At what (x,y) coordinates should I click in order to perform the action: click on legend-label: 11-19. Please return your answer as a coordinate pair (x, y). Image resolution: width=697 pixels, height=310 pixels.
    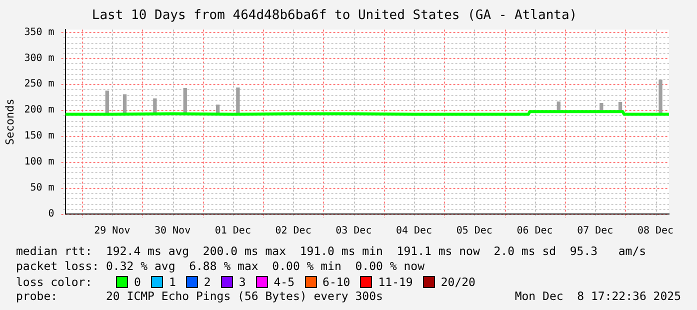
    Looking at the image, I should click on (395, 281).